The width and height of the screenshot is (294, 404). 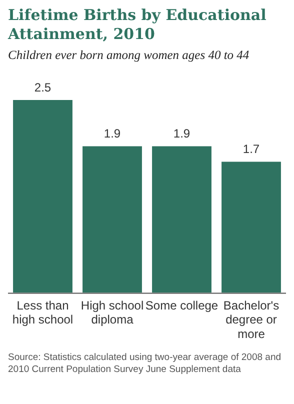 I want to click on data-label: 1.7, so click(x=251, y=149).